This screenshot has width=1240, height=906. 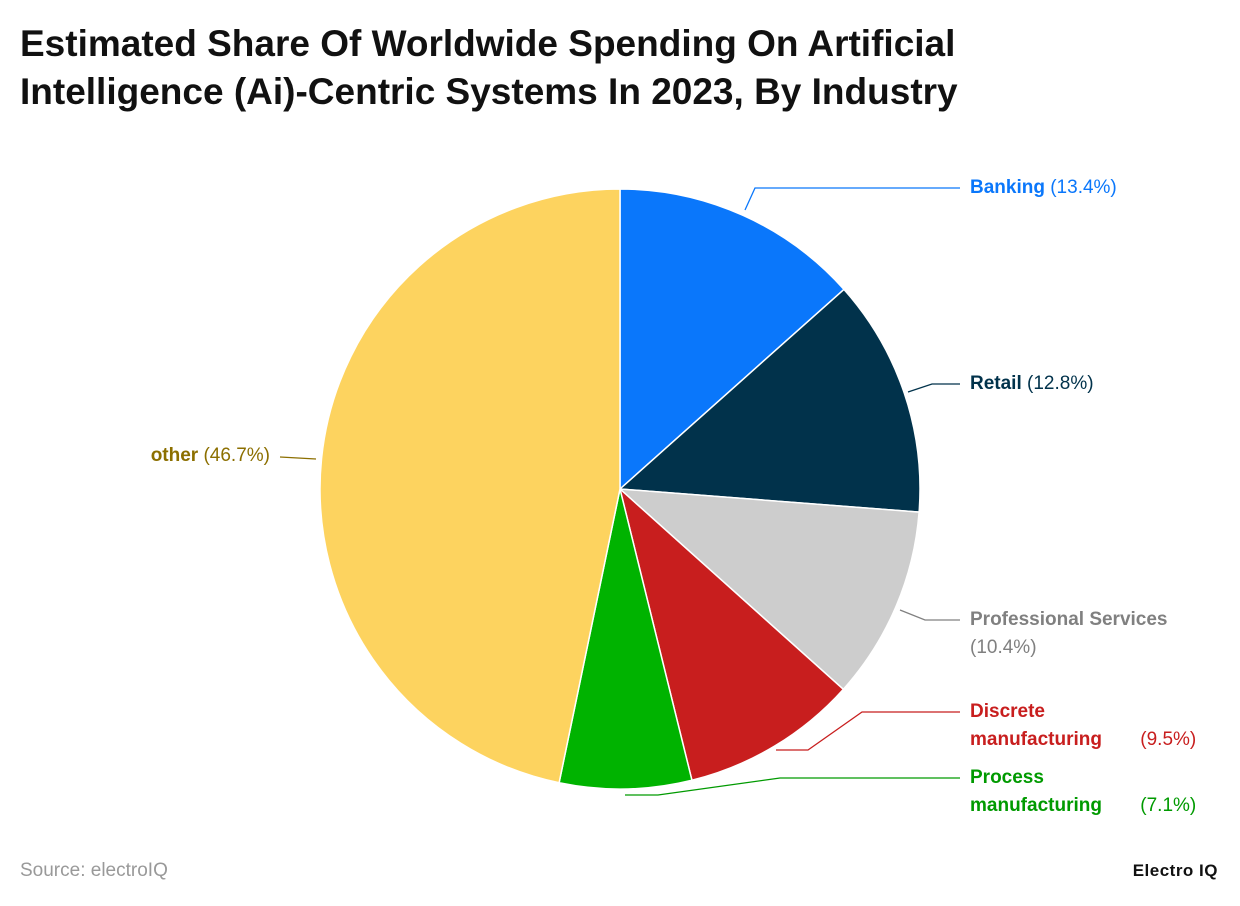 I want to click on slice-label: Banking (13.4%), so click(x=1043, y=188).